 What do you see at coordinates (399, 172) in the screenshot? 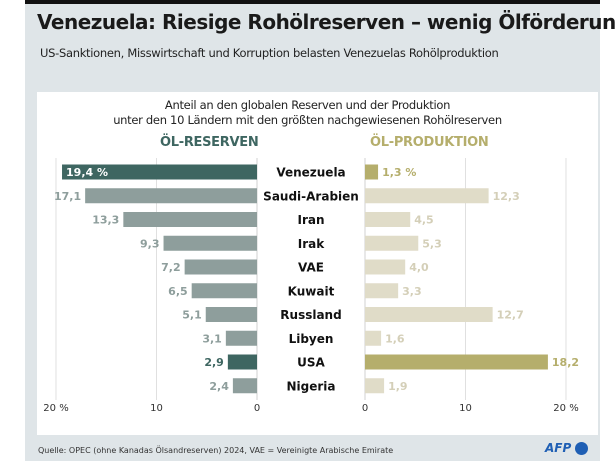
I see `production-value-label: 1,3 %` at bounding box center [399, 172].